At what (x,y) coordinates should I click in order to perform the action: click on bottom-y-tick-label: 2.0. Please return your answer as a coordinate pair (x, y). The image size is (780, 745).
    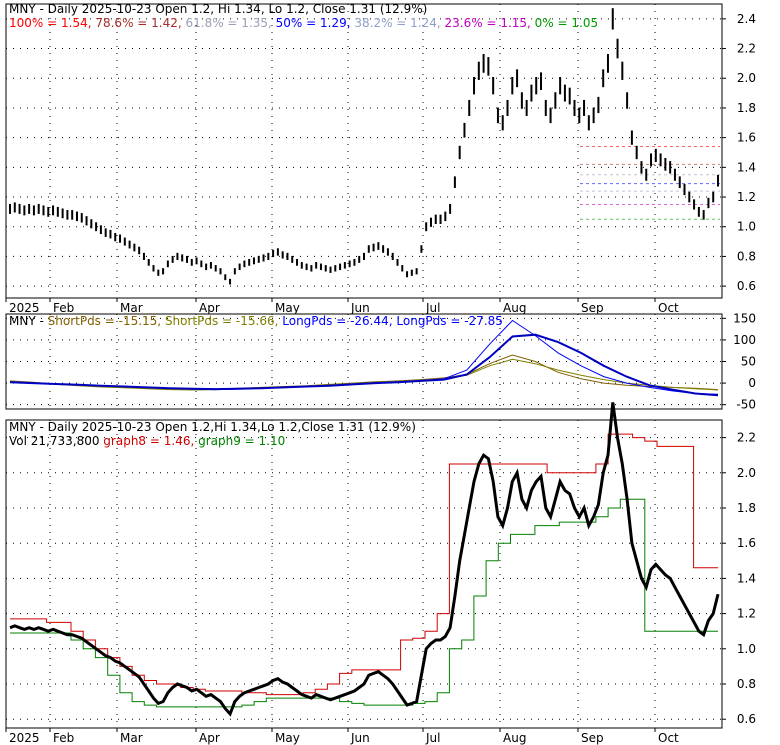
    Looking at the image, I should click on (746, 473).